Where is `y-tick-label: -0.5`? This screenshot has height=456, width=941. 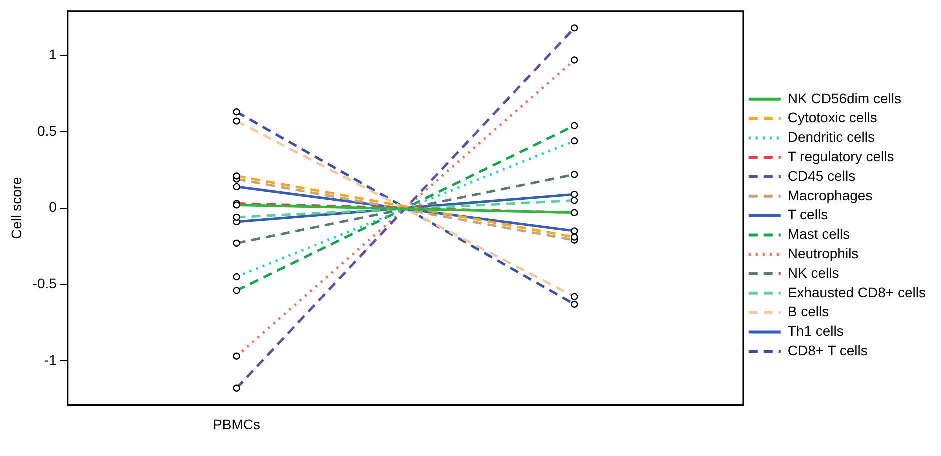 y-tick-label: -0.5 is located at coordinates (45, 283).